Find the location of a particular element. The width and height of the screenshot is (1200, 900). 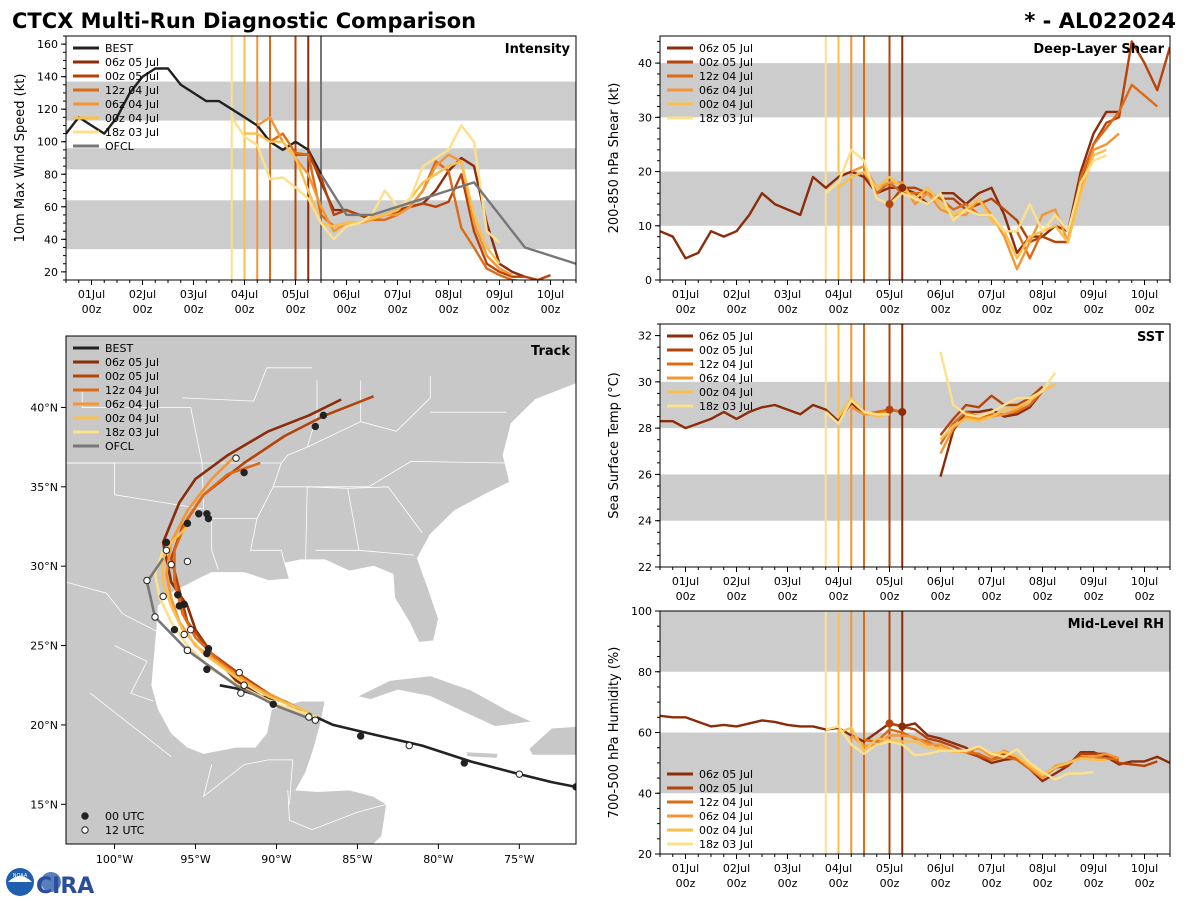

marker-legend-label: 00 UTC is located at coordinates (125, 816).